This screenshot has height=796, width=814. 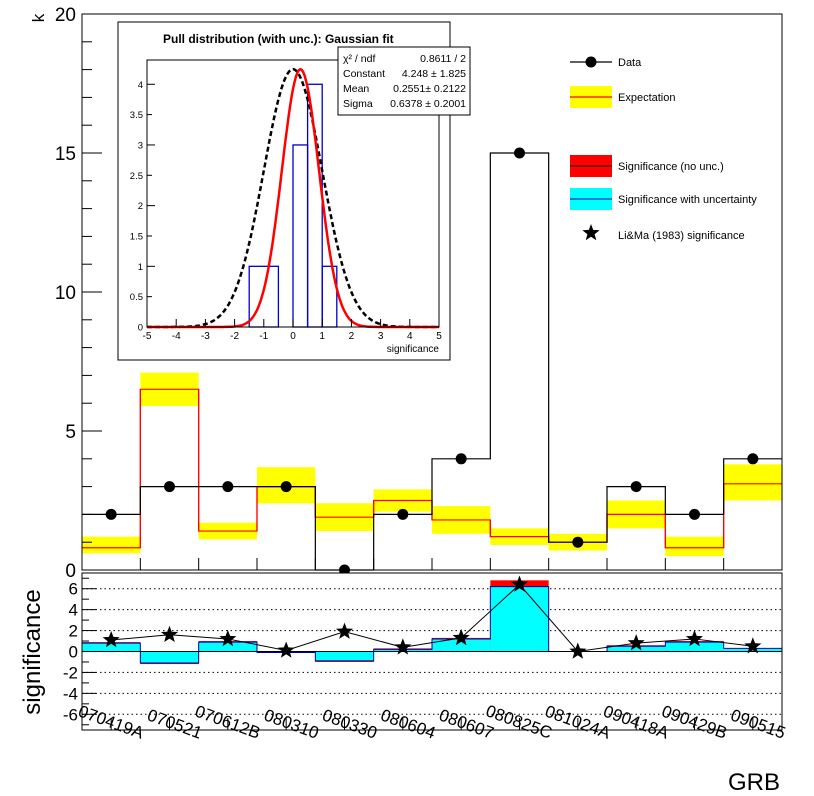 I want to click on y-tick-label: -2, so click(x=70, y=672).